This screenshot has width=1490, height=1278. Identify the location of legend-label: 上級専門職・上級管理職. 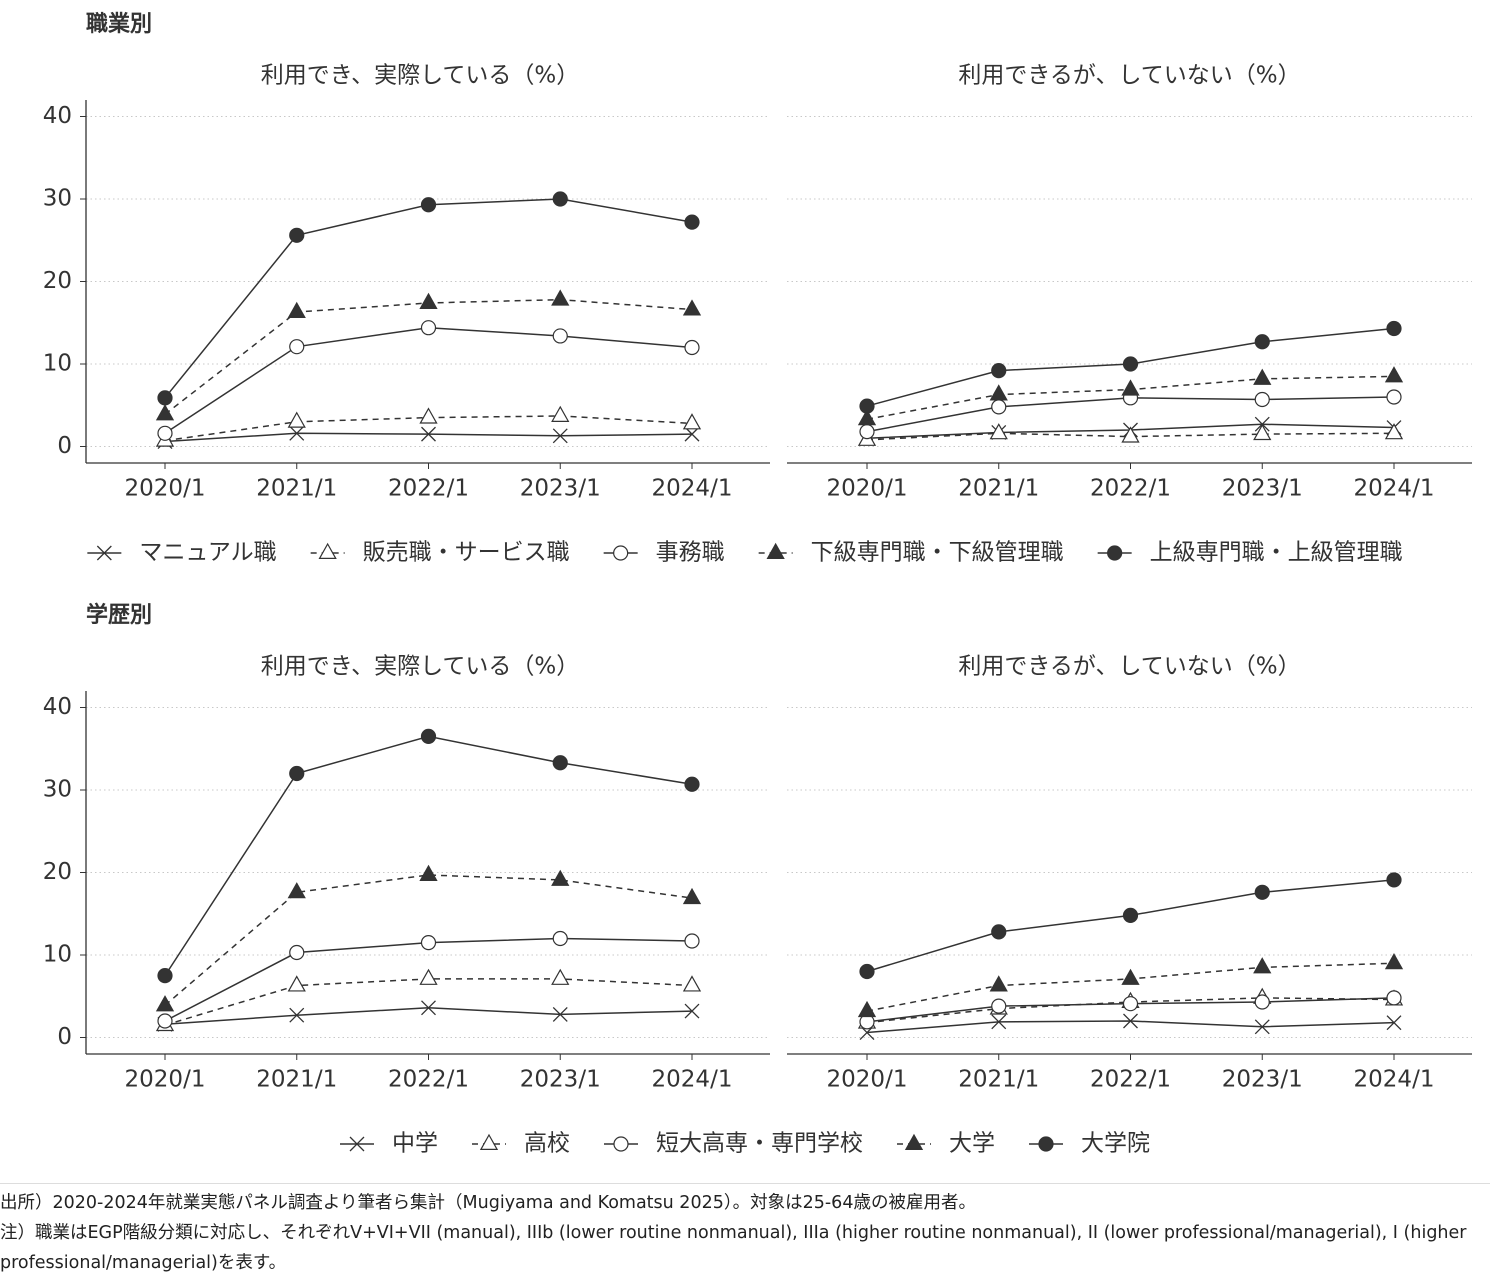
(1276, 553).